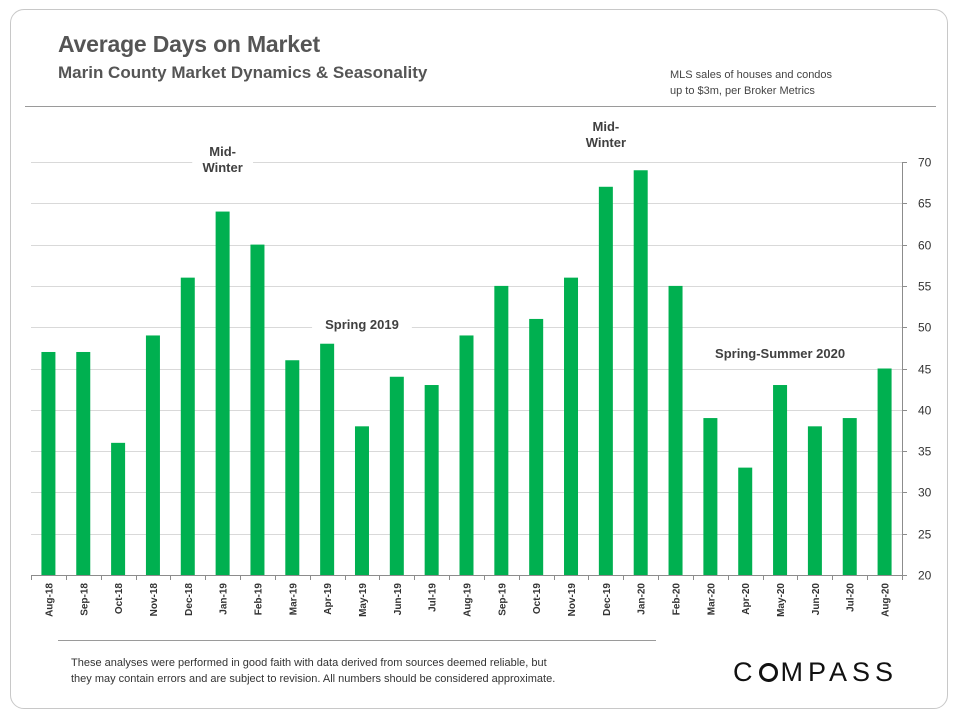 The height and width of the screenshot is (720, 960). I want to click on logo-text-left: C, so click(745, 672).